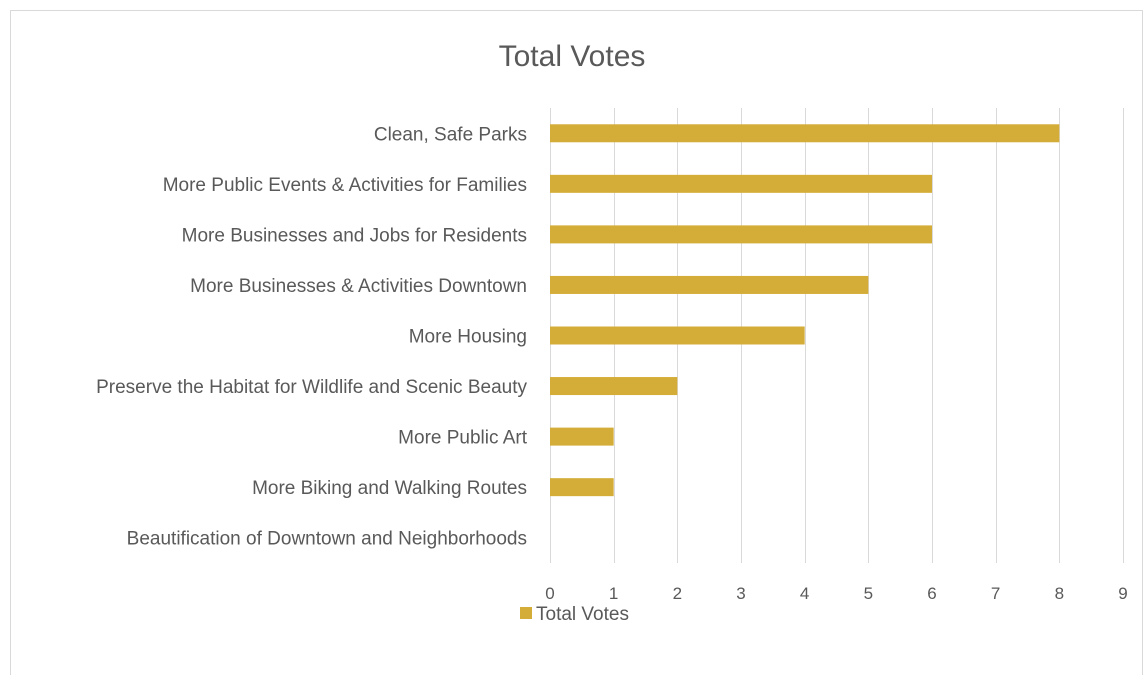  I want to click on x-tick-label: 9, so click(1122, 593).